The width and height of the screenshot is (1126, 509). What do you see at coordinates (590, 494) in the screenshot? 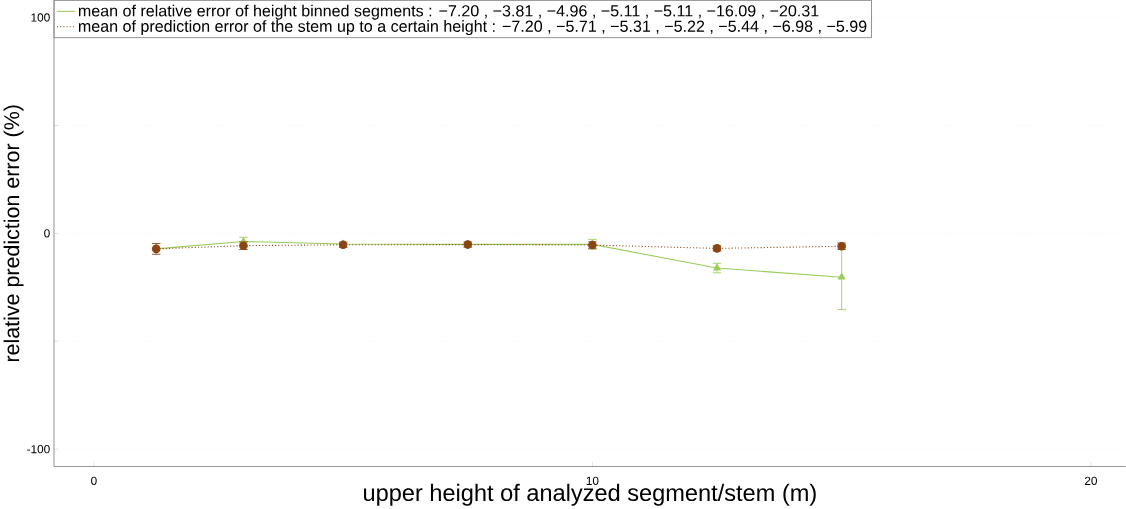
I see `x-axis-title: upper height of analyzed segment/stem (m)` at bounding box center [590, 494].